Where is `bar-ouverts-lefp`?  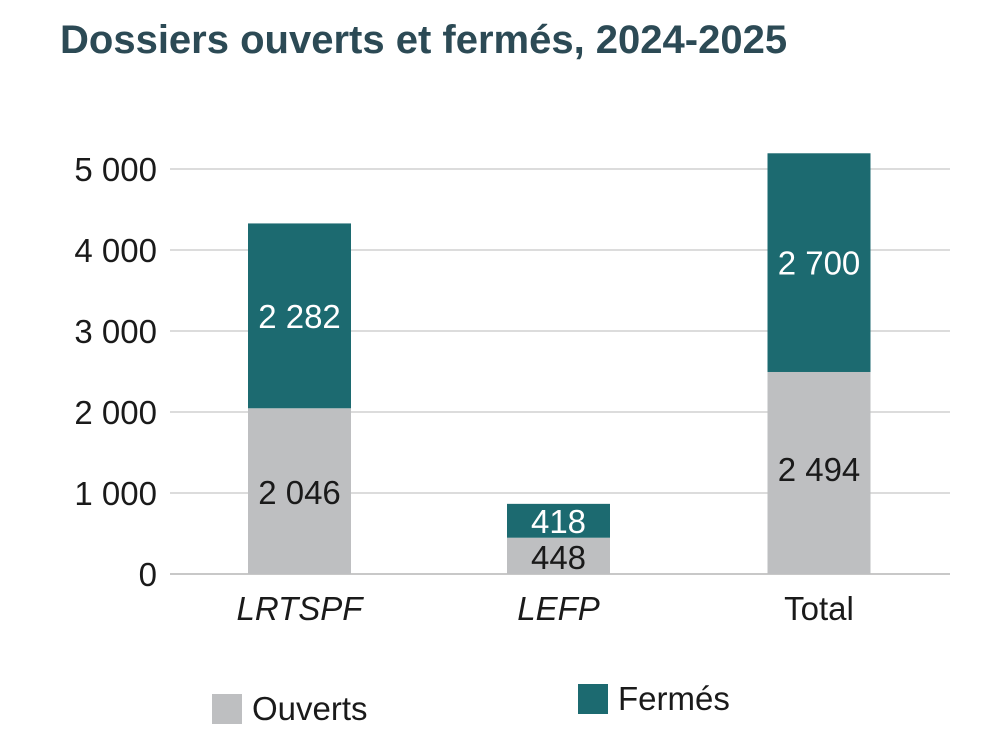
bar-ouverts-lefp is located at coordinates (558, 555).